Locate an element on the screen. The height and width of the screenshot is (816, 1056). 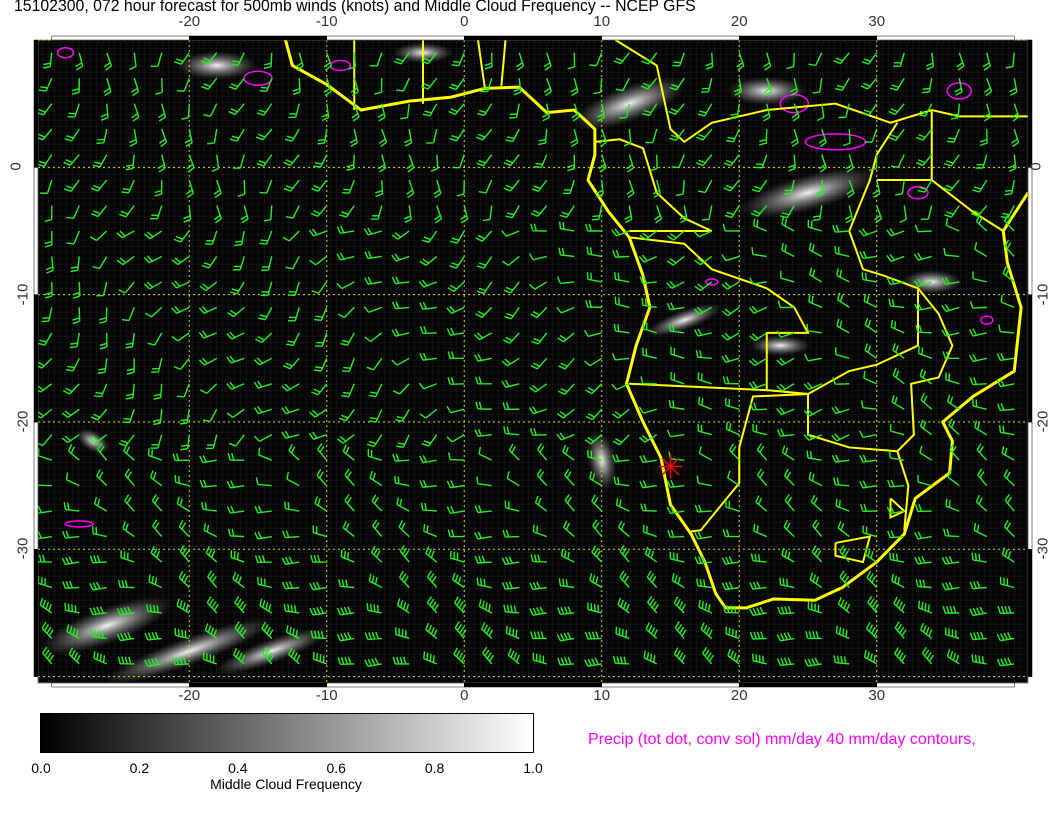
right-lat-label: -10 is located at coordinates (1043, 294).